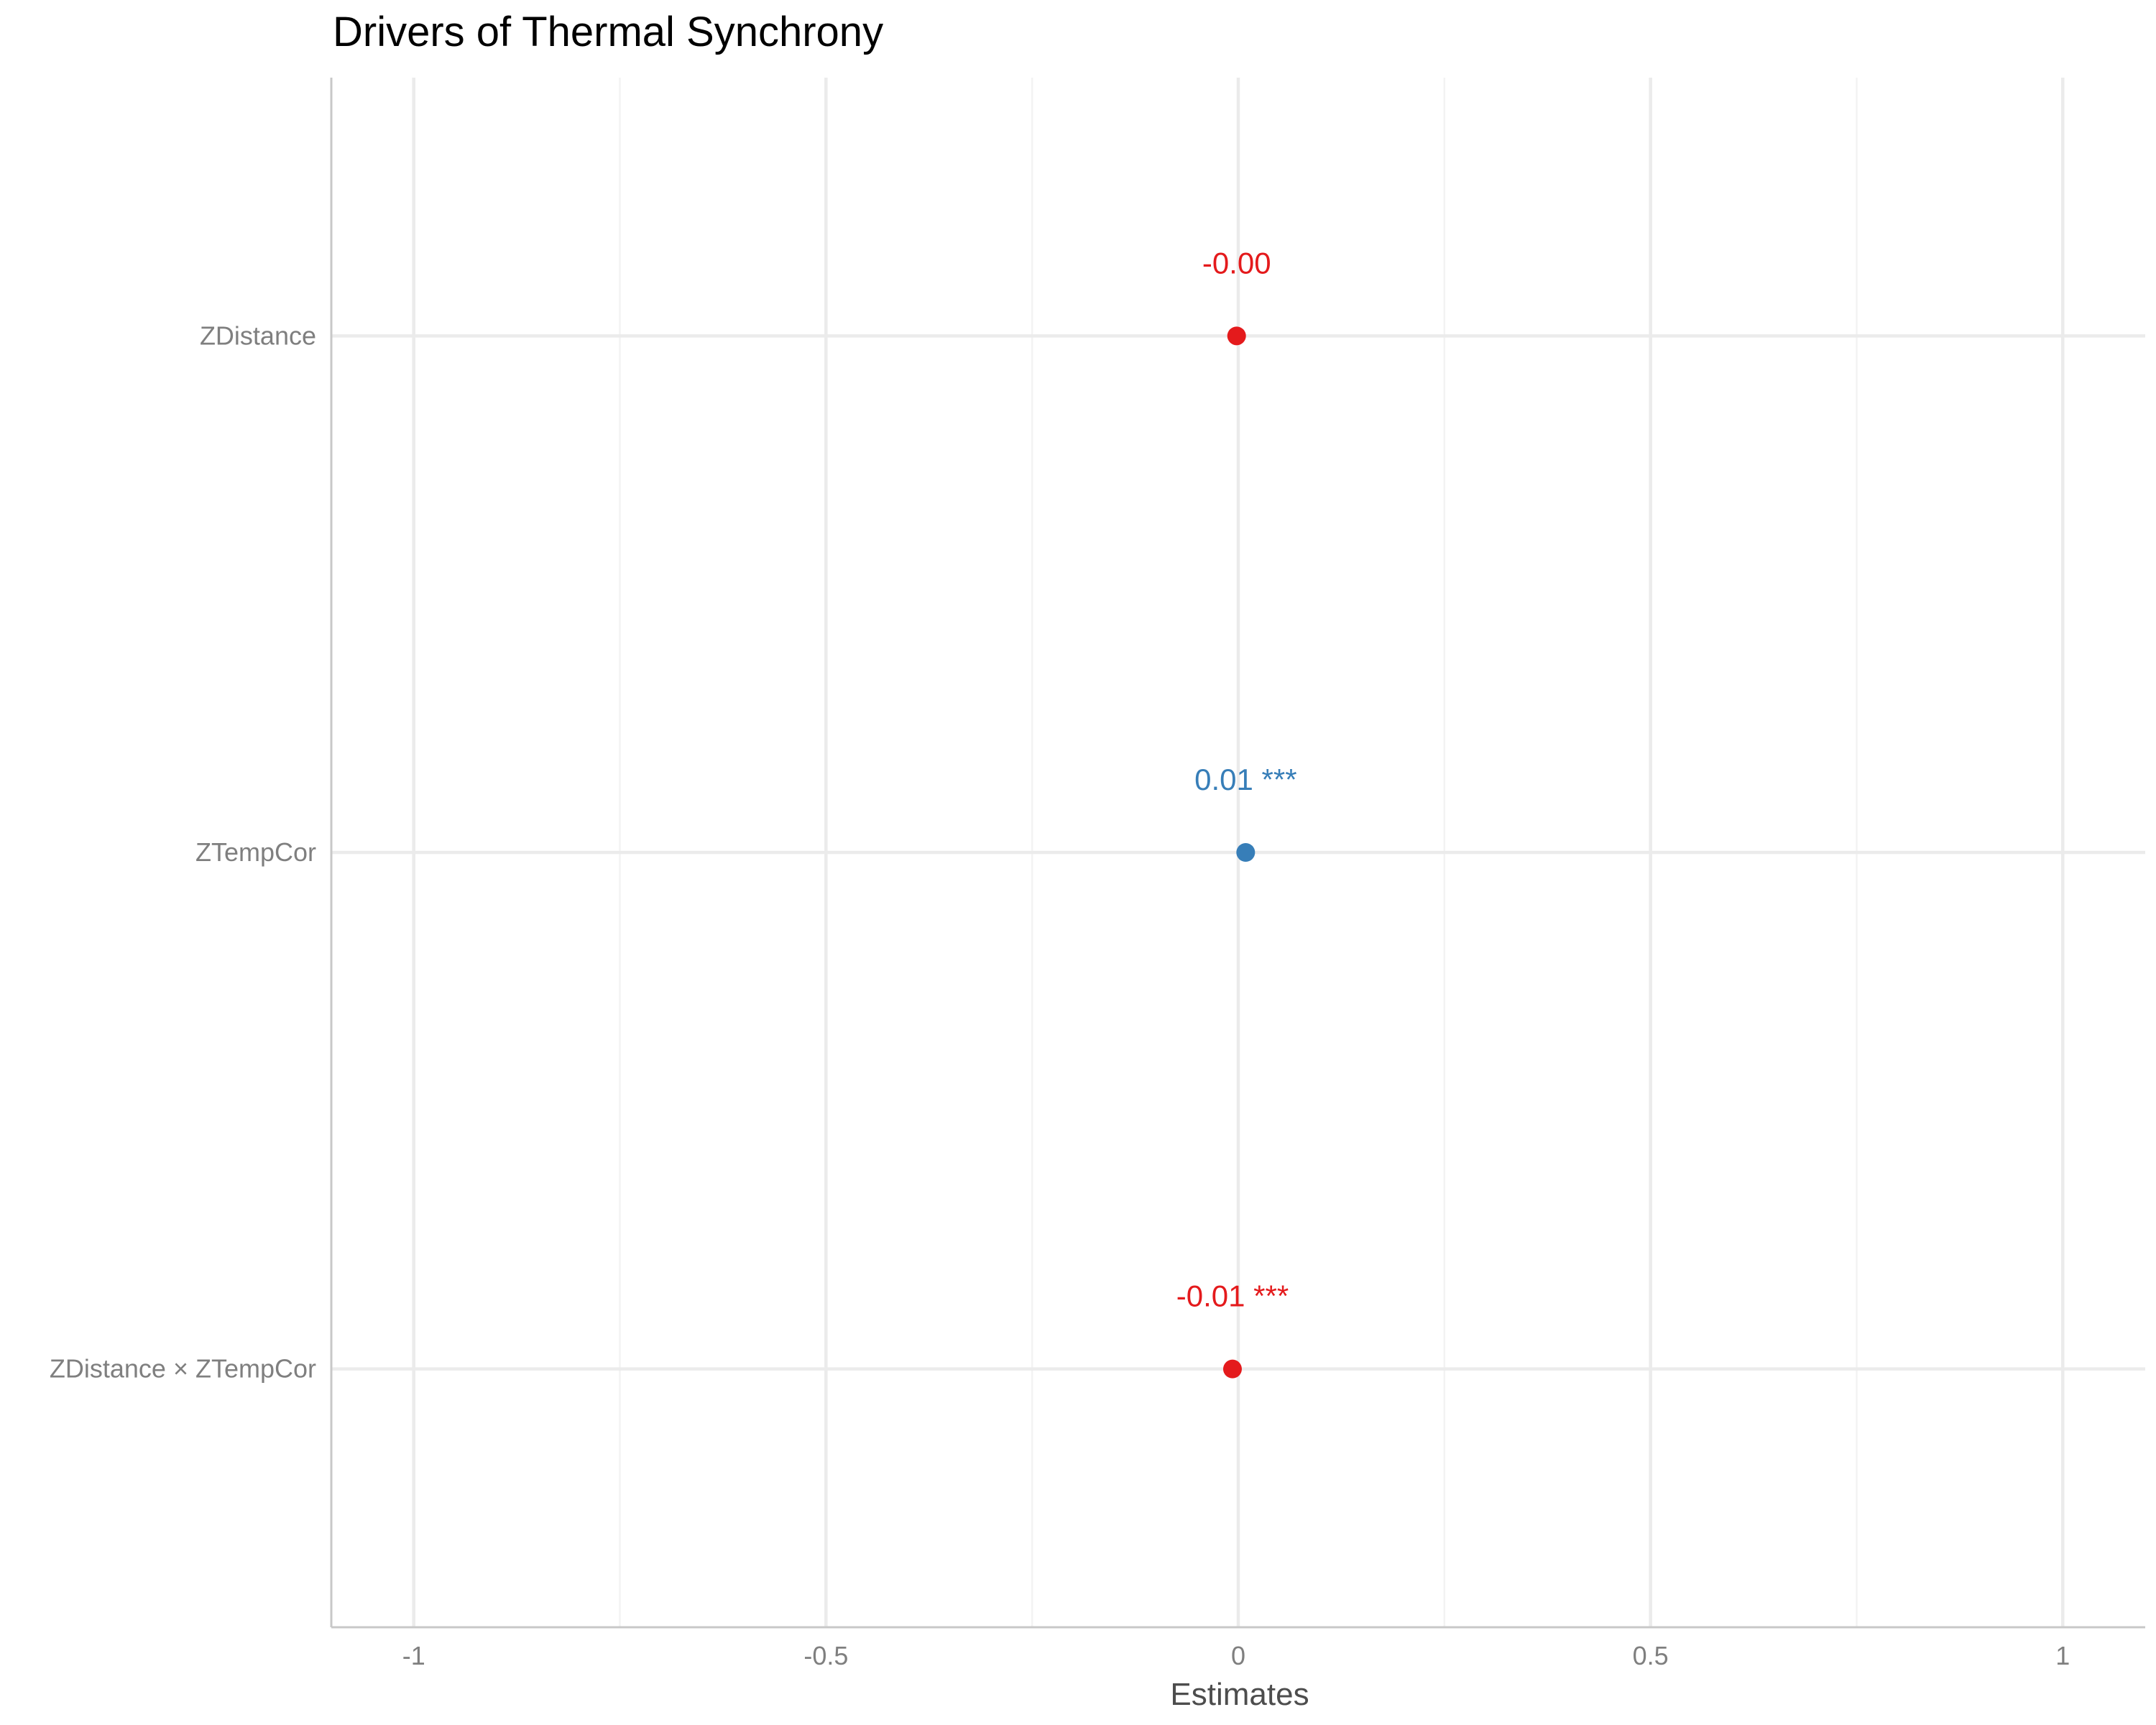 The height and width of the screenshot is (1725, 2156). I want to click on y-tick-label-2: ZDistance × ZTempCor, so click(183, 1369).